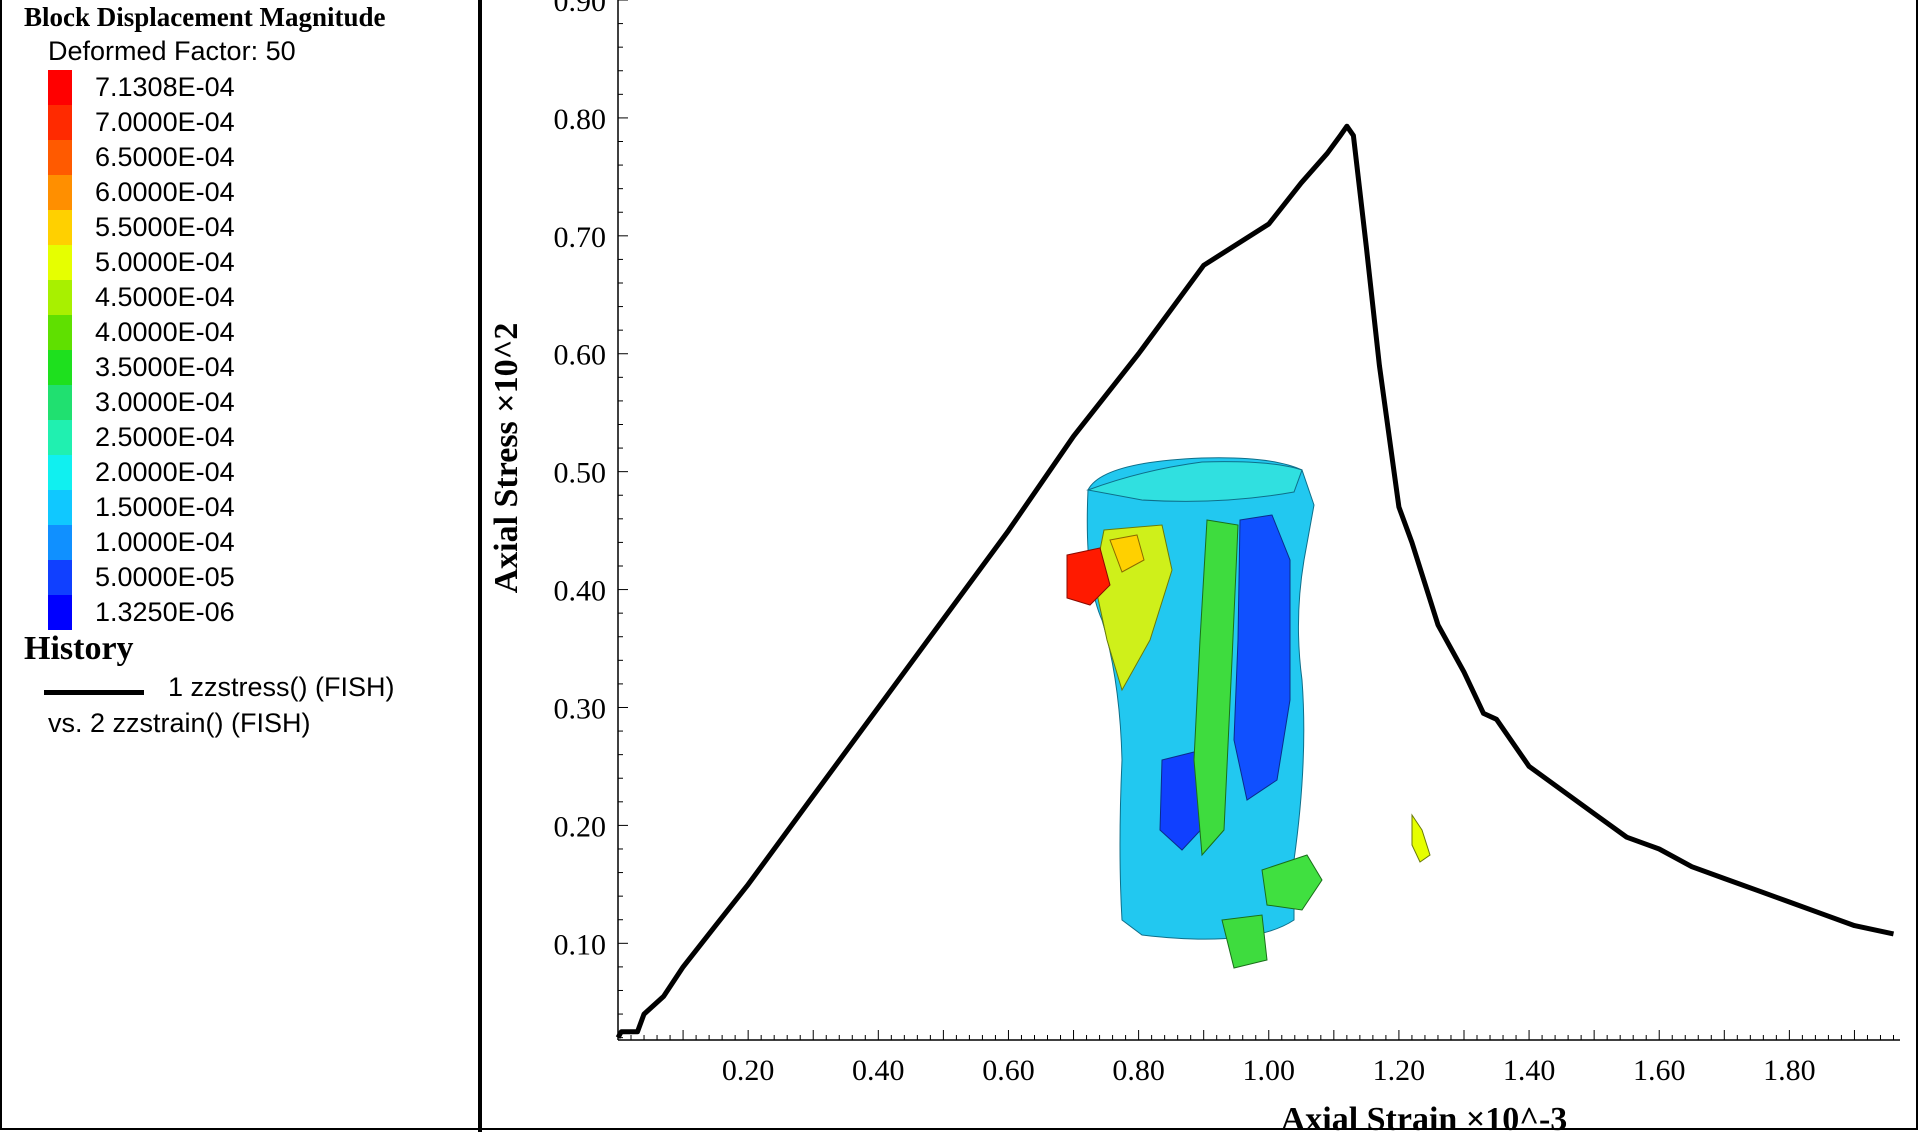 The height and width of the screenshot is (1132, 1920). What do you see at coordinates (580, 591) in the screenshot?
I see `y-tick-label: 0.40` at bounding box center [580, 591].